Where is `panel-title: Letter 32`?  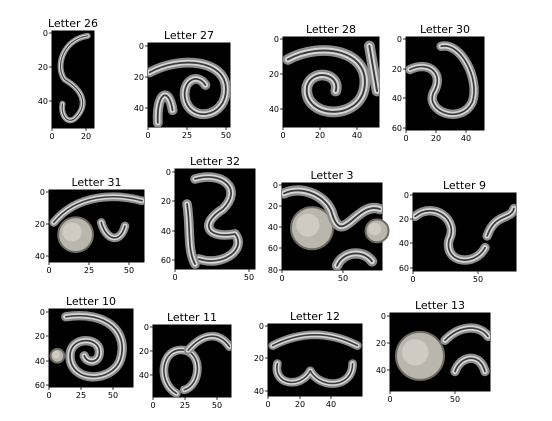
panel-title: Letter 32 is located at coordinates (215, 161).